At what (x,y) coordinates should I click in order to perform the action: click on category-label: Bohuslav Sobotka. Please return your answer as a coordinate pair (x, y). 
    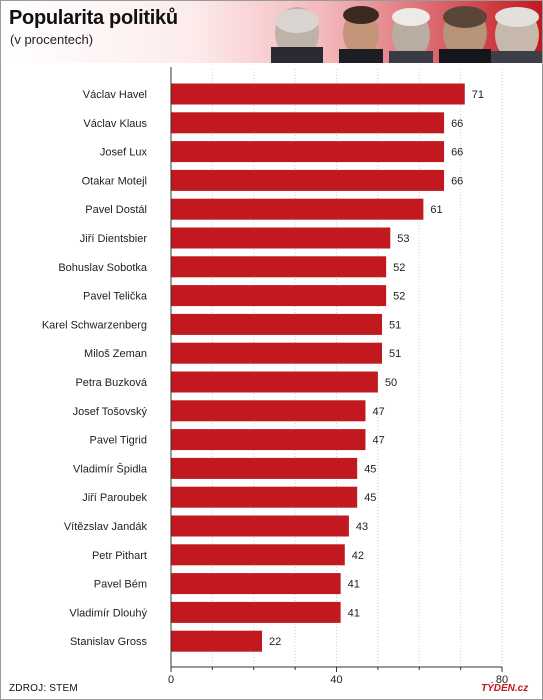
    Looking at the image, I should click on (103, 268).